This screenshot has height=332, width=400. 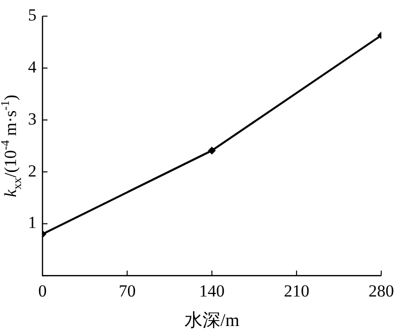 What do you see at coordinates (32, 15) in the screenshot?
I see `y-tick-label: 5` at bounding box center [32, 15].